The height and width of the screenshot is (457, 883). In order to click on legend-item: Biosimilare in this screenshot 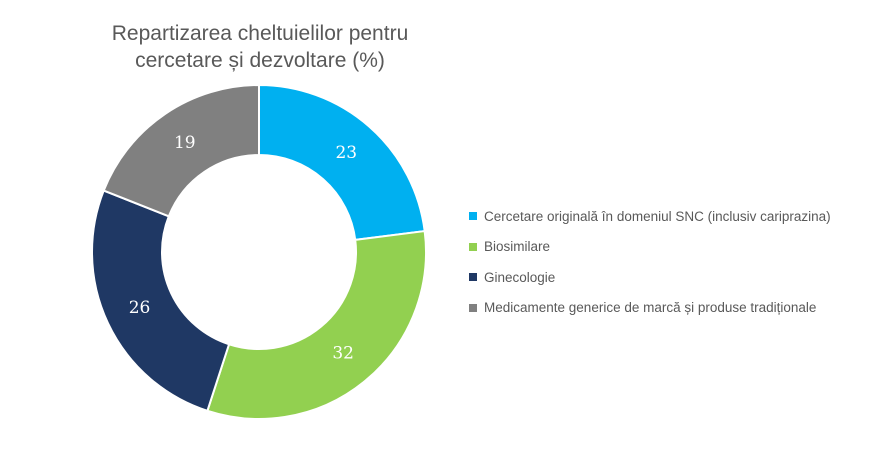, I will do `click(650, 247)`.